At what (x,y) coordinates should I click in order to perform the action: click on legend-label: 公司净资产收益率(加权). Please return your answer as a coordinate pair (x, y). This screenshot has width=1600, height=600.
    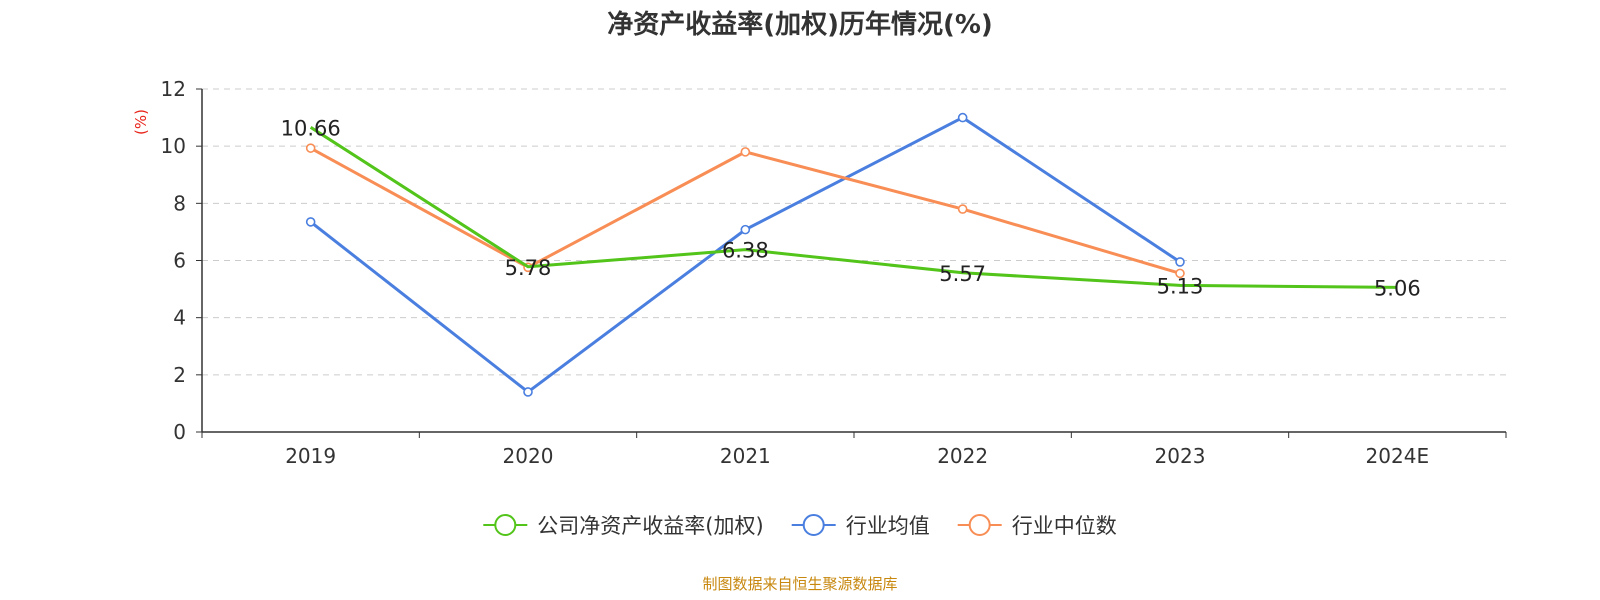
    Looking at the image, I should click on (650, 526).